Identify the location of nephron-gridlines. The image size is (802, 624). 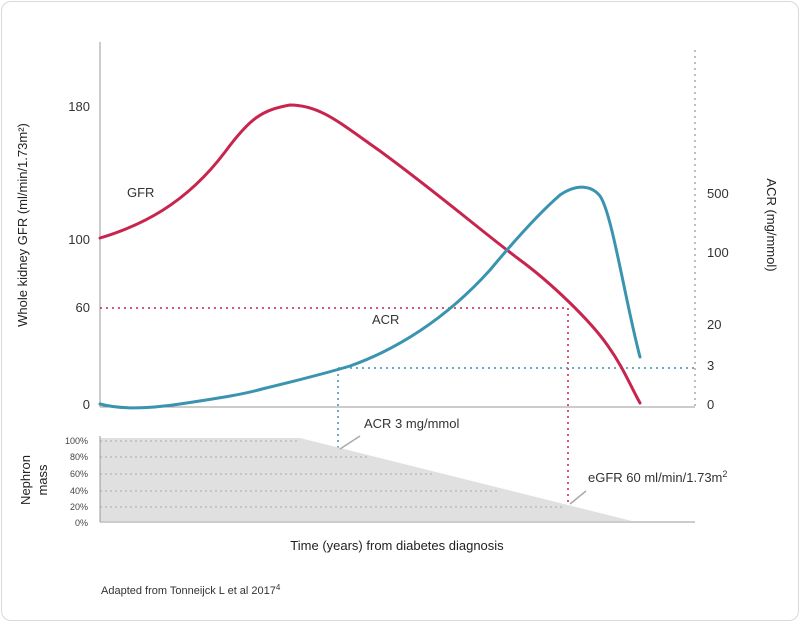
(332, 474).